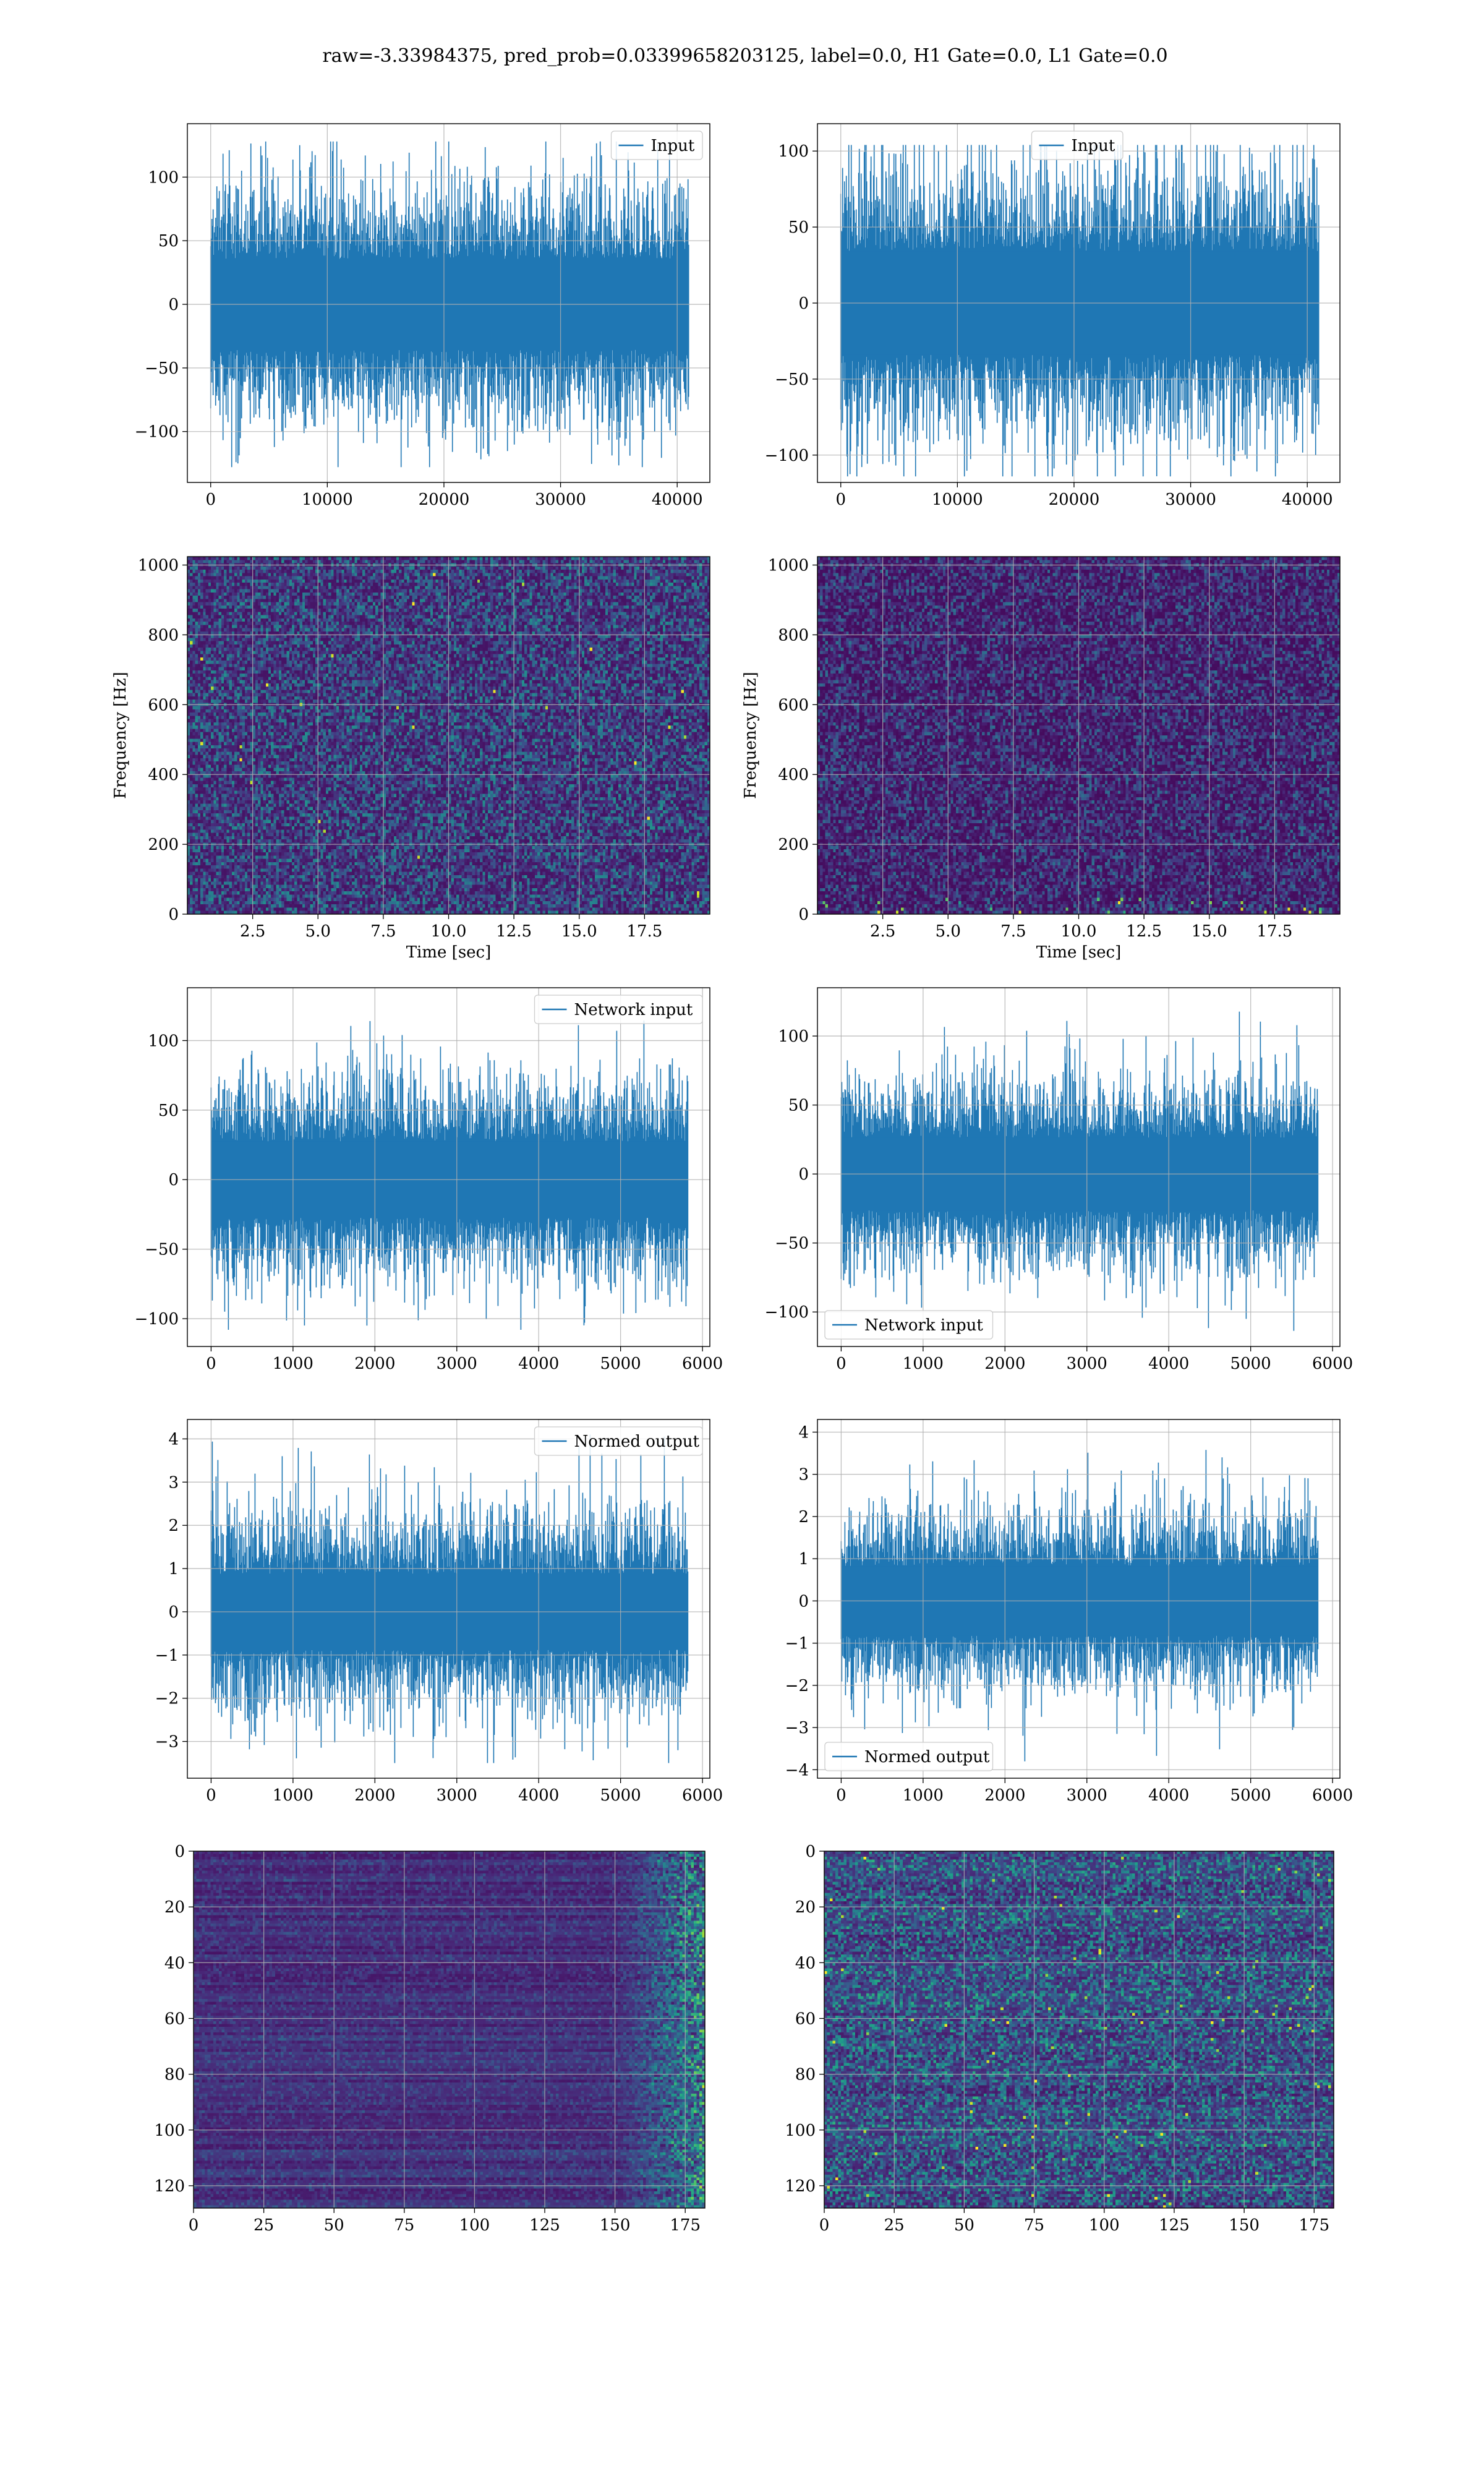 The image size is (1484, 2474). Describe the element at coordinates (448, 1599) in the screenshot. I see `norm-h1-frame` at that location.